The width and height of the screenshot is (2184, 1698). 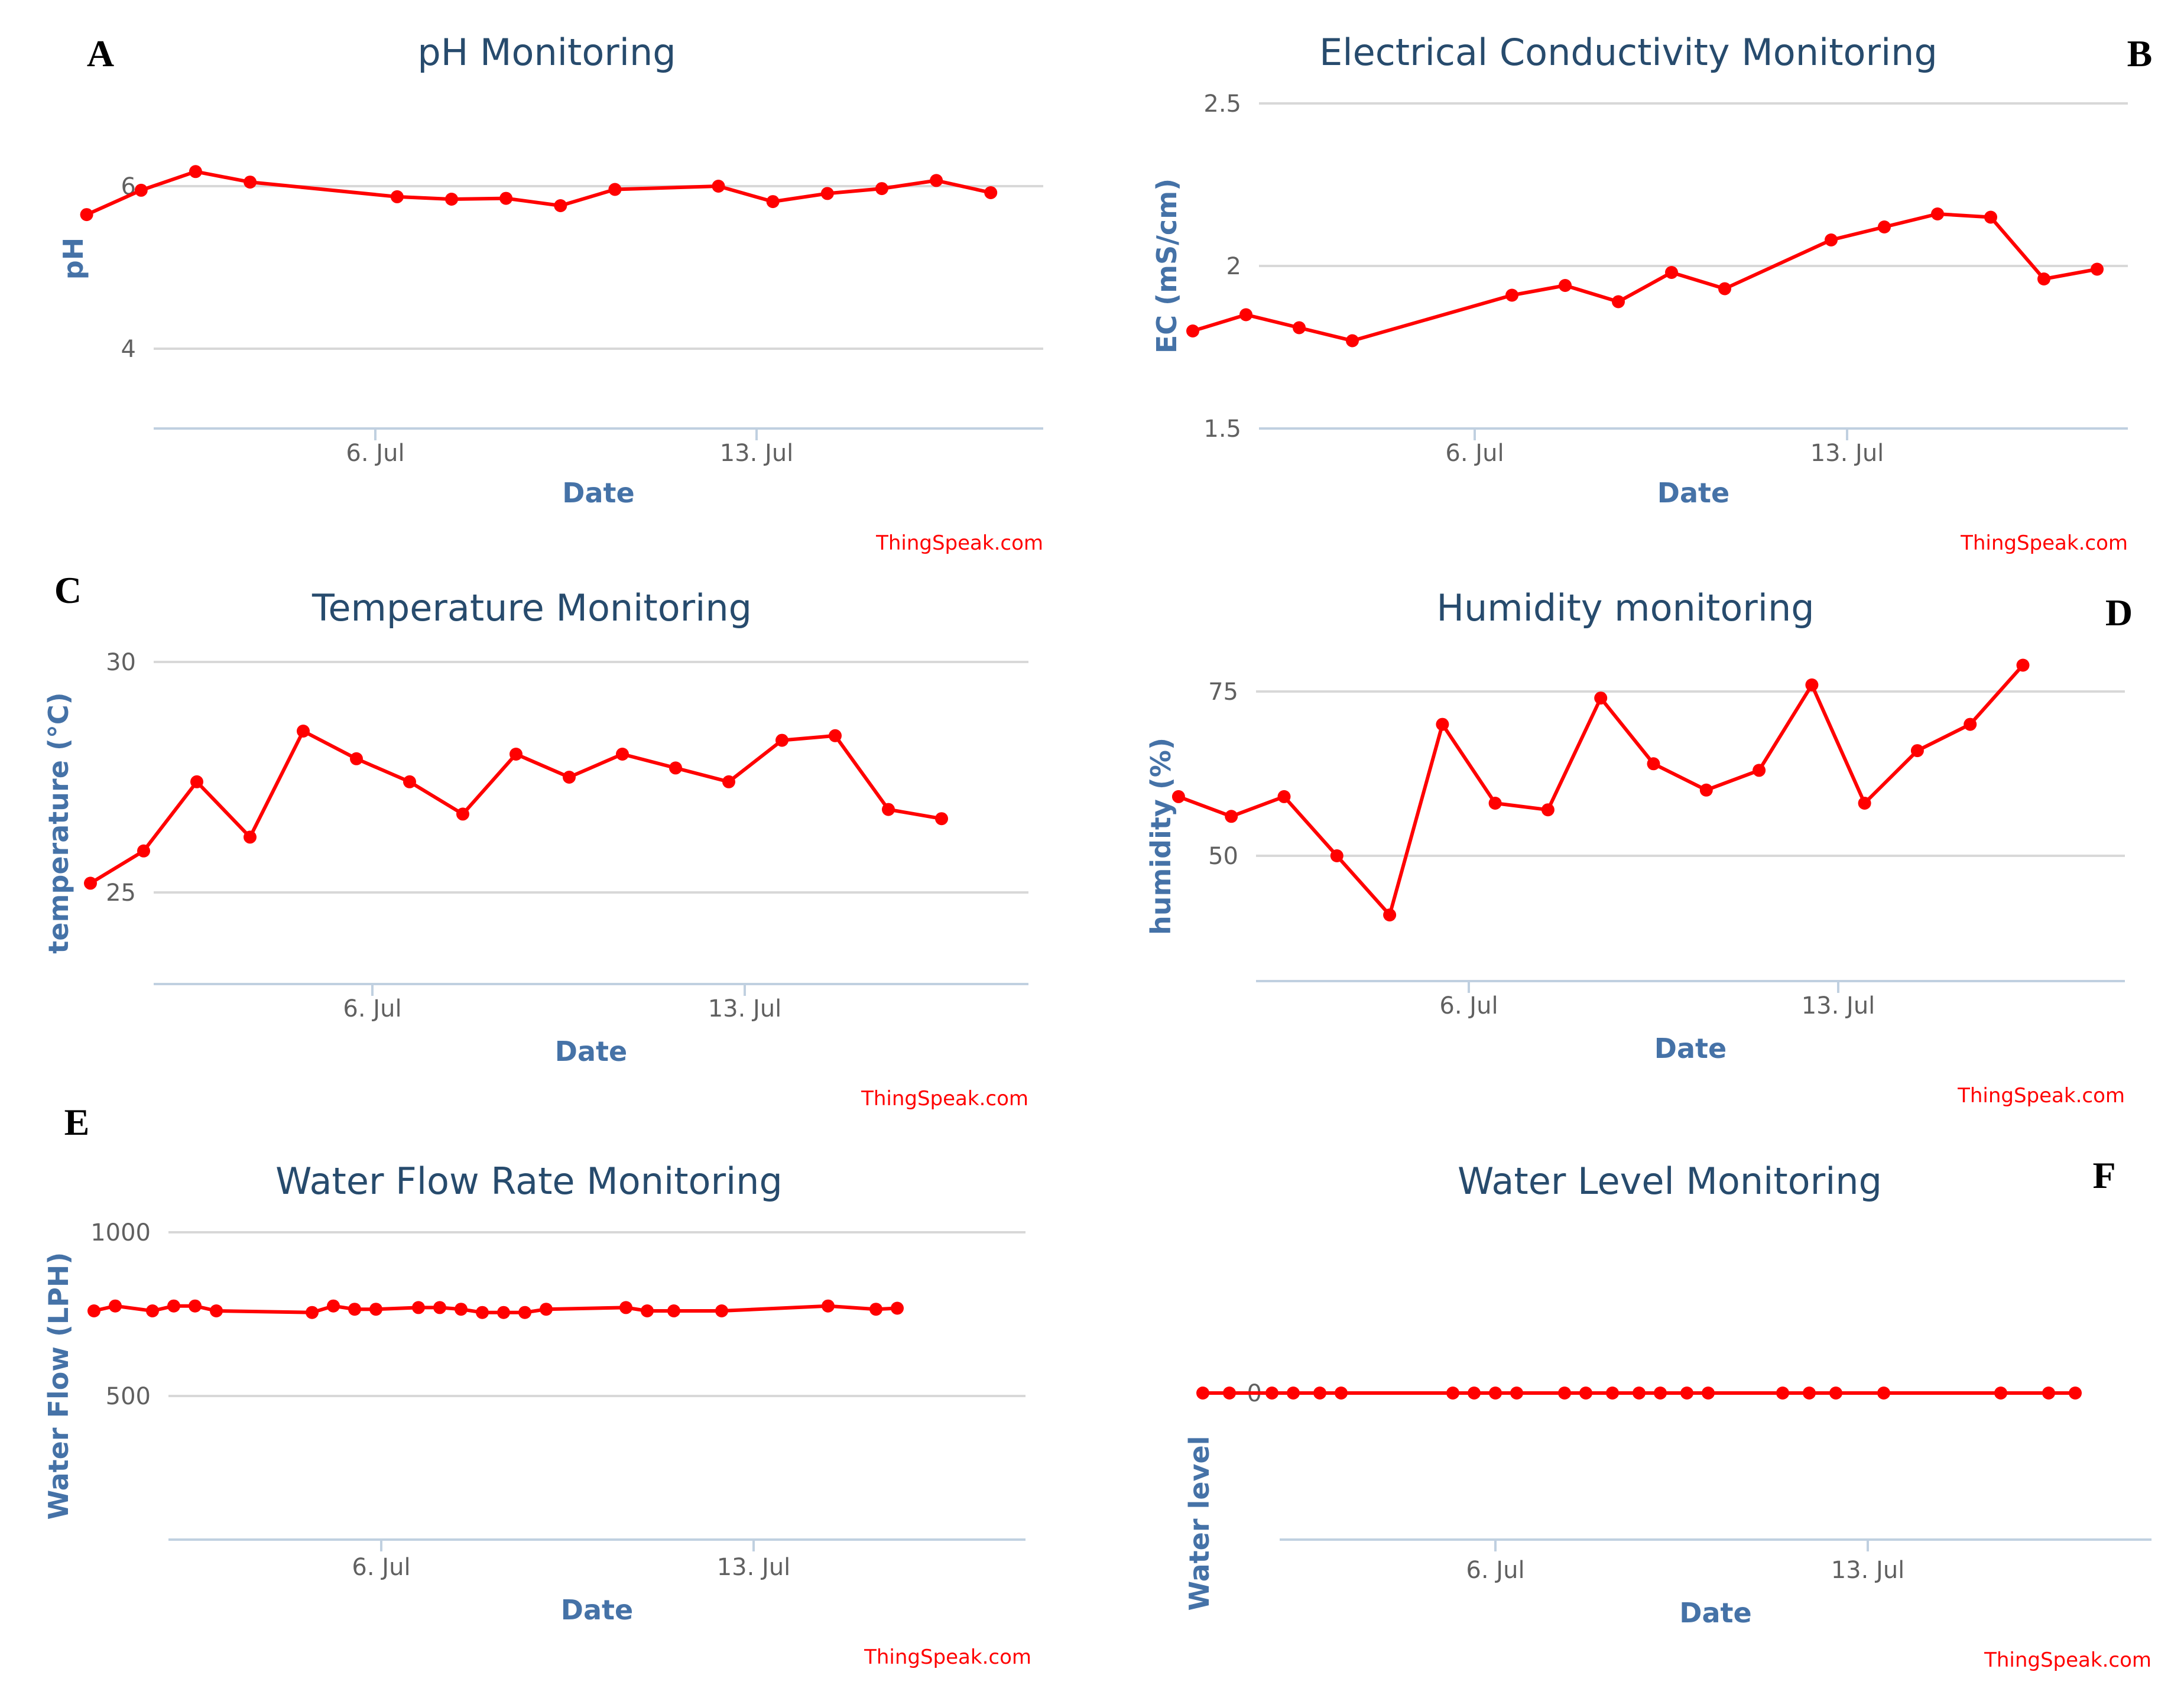 I want to click on panel-letter: B, so click(x=2140, y=53).